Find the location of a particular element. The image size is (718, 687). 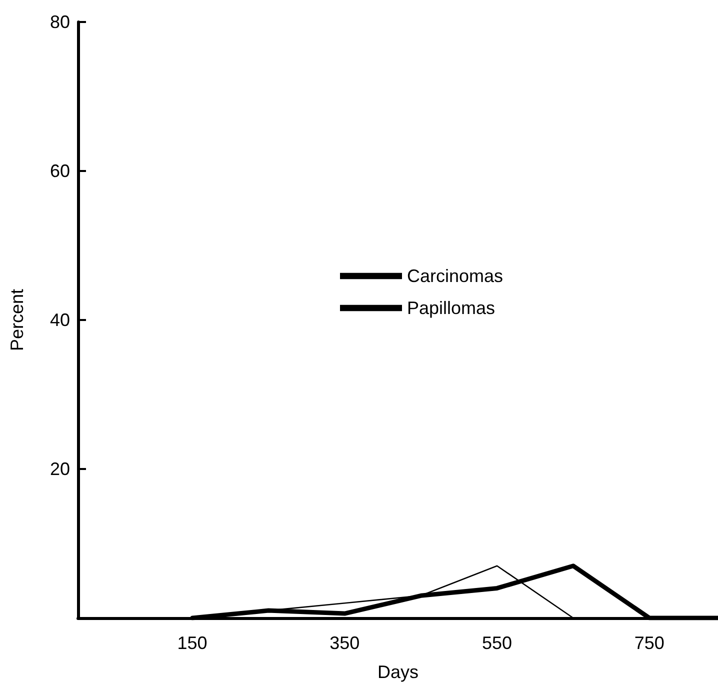

y-tick-label: 60 is located at coordinates (60, 171).